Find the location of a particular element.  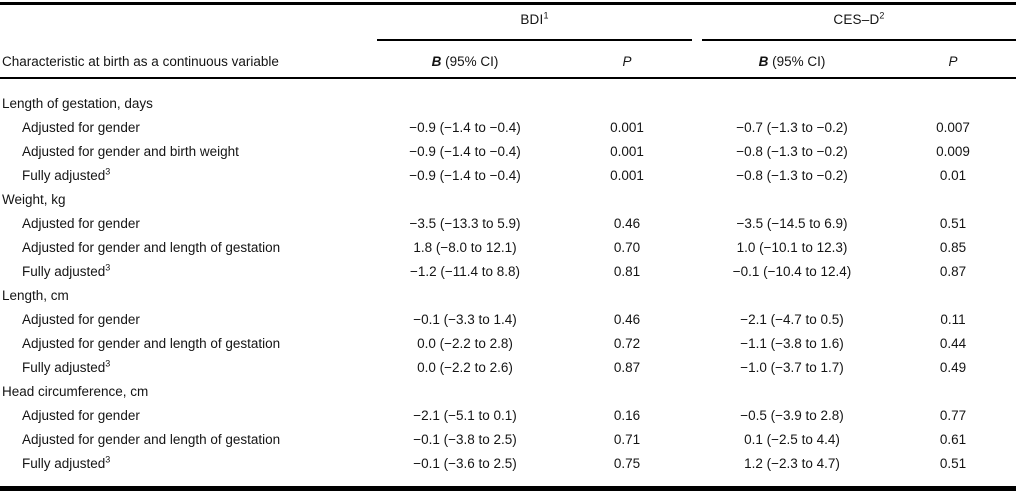

cell-cesd-b: −2.1 (−4.7 to 0.5) is located at coordinates (792, 319).